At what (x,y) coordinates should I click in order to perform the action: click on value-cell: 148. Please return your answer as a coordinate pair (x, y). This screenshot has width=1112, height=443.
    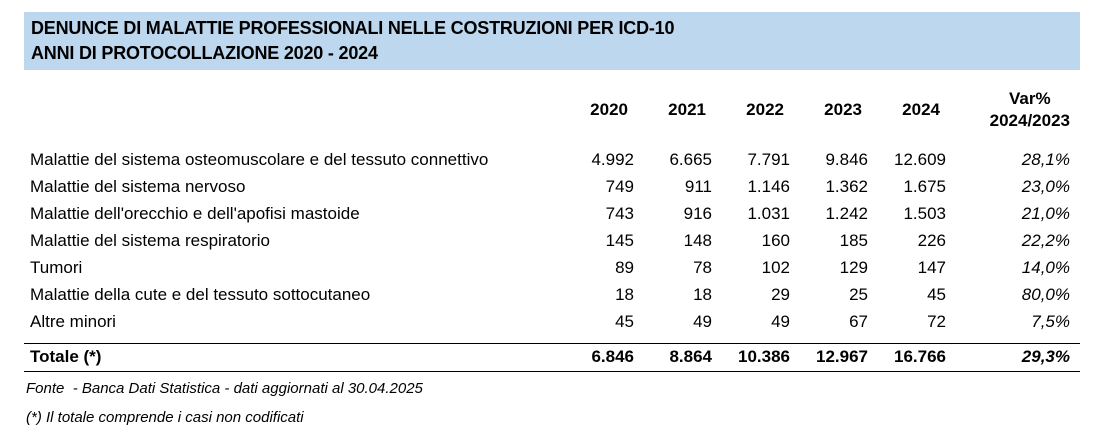
    Looking at the image, I should click on (697, 240).